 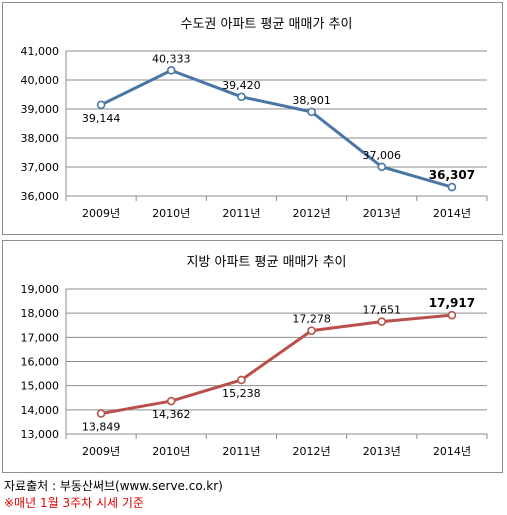 What do you see at coordinates (101, 118) in the screenshot?
I see `data-label: 39,144` at bounding box center [101, 118].